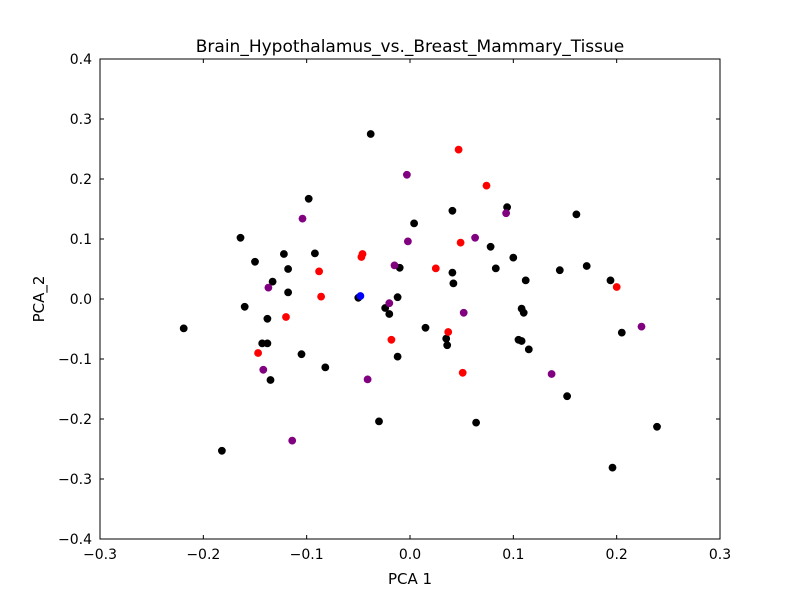 The width and height of the screenshot is (800, 600). Describe the element at coordinates (617, 555) in the screenshot. I see `x-tick-label: 0.2` at that location.